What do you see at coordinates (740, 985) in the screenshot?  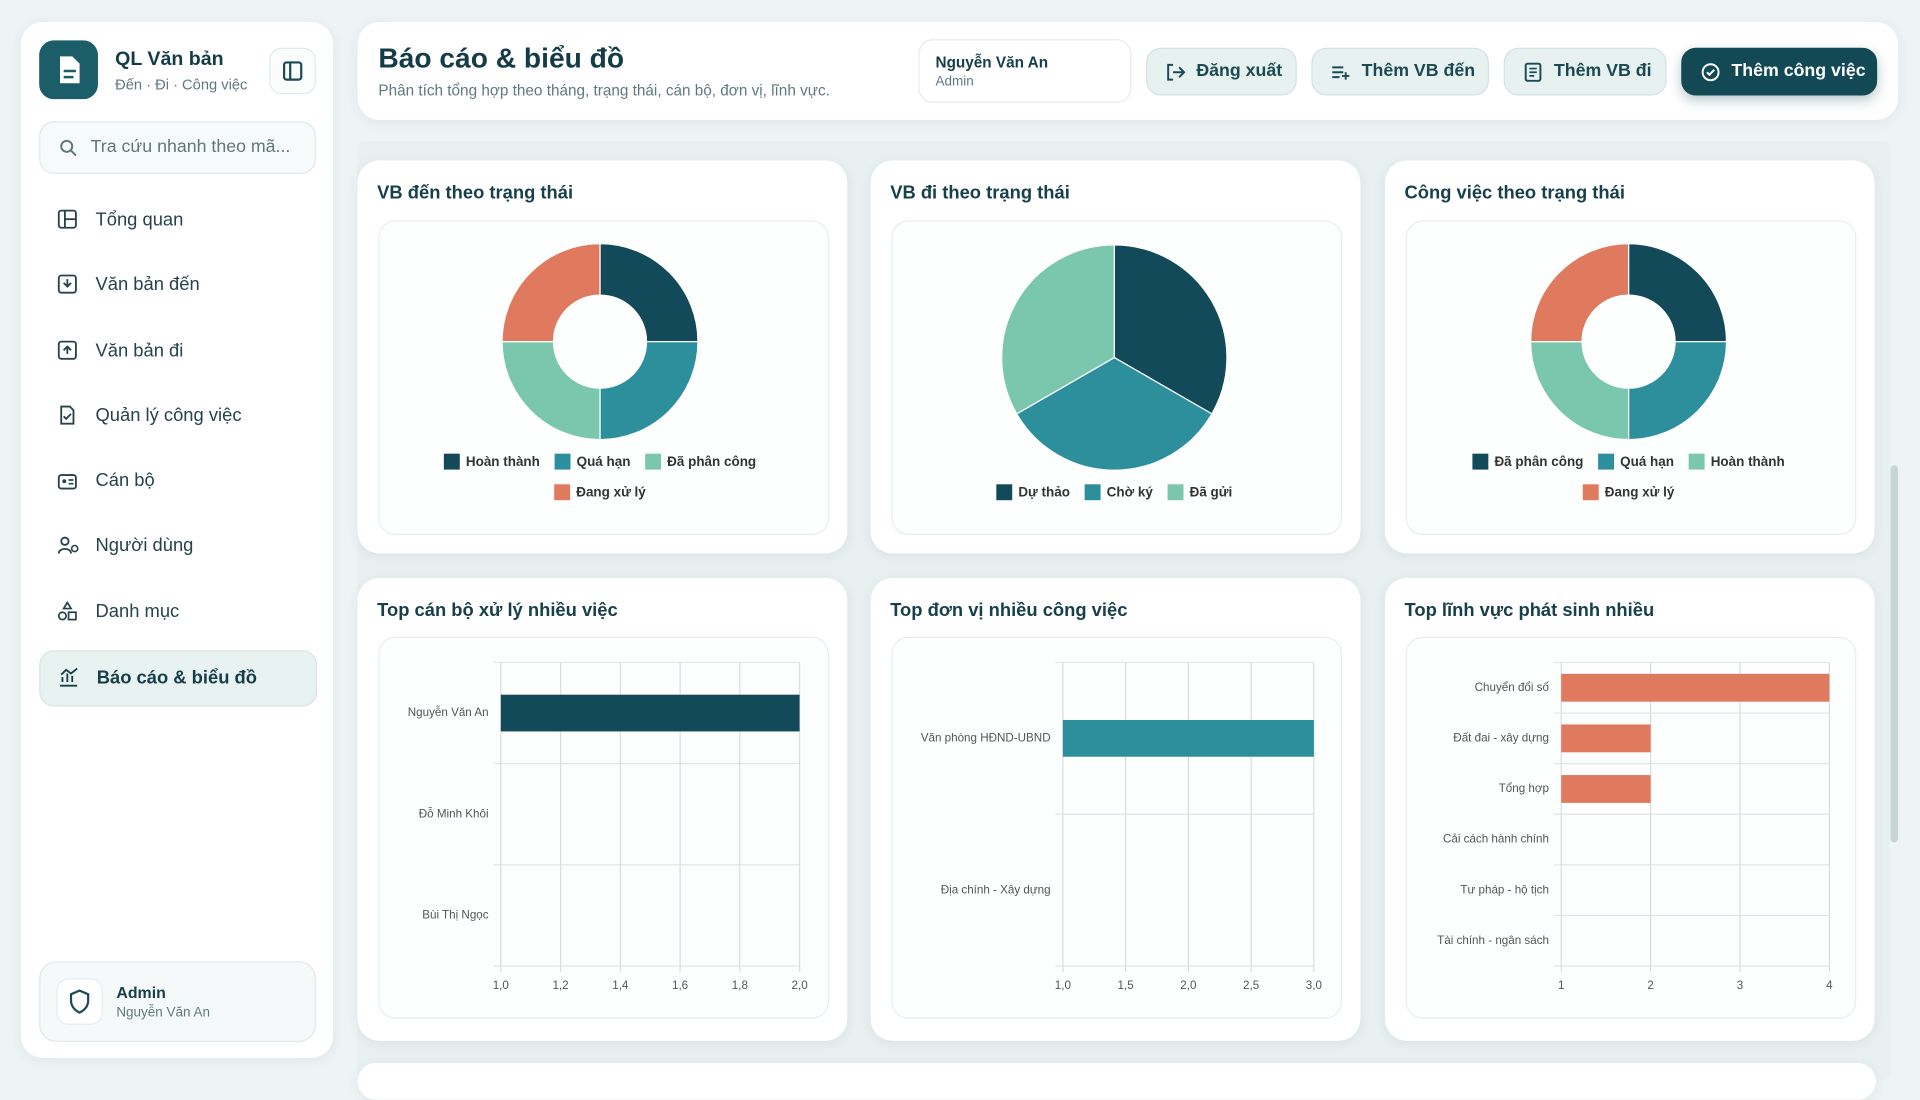 I see `x-tick-label: 1,8` at bounding box center [740, 985].